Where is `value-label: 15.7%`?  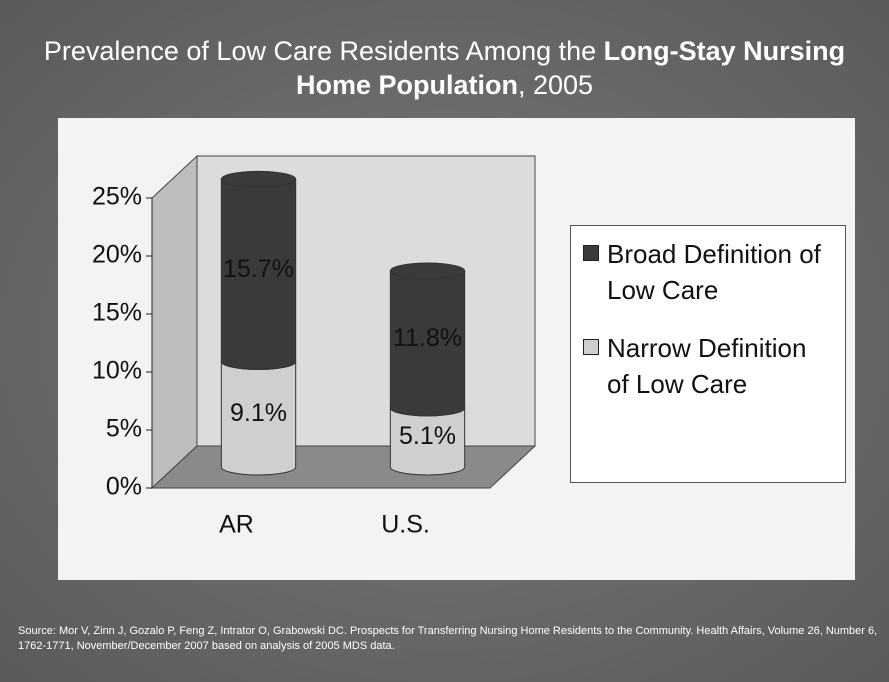 value-label: 15.7% is located at coordinates (258, 269).